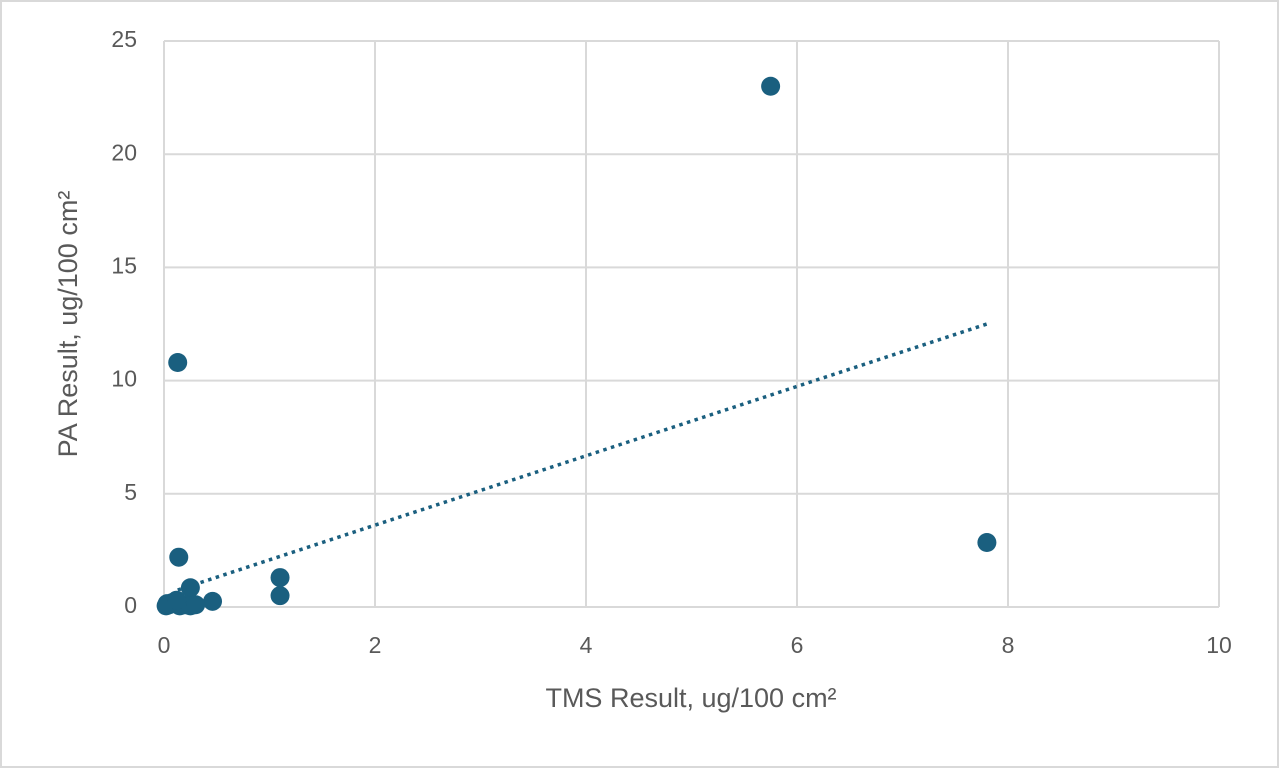 The width and height of the screenshot is (1280, 774). Describe the element at coordinates (1219, 645) in the screenshot. I see `x-tick-label: 10` at that location.